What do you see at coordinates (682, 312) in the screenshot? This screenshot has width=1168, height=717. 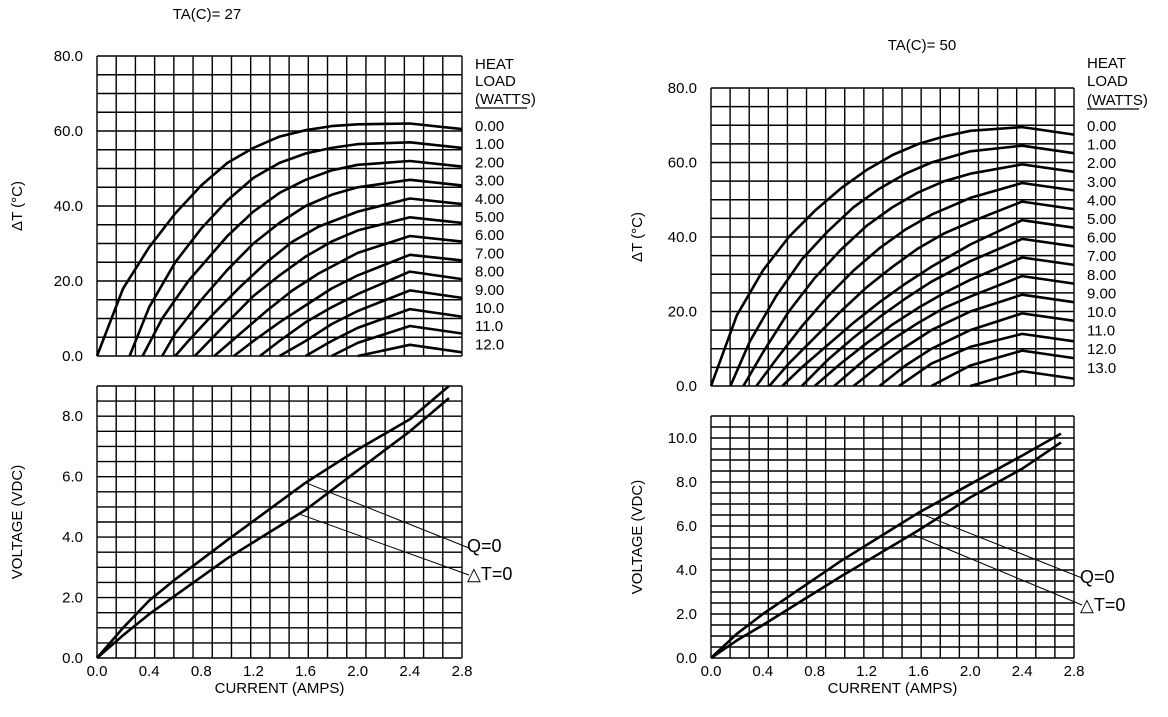 I see `y-tick-label: 20.0` at bounding box center [682, 312].